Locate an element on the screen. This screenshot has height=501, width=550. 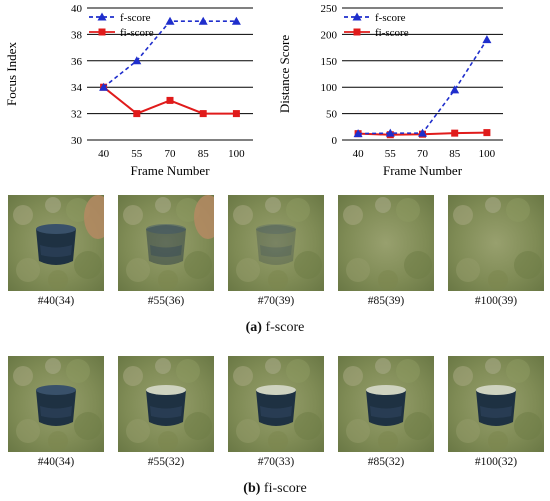
y-tick-label: 36 is located at coordinates (77, 62).